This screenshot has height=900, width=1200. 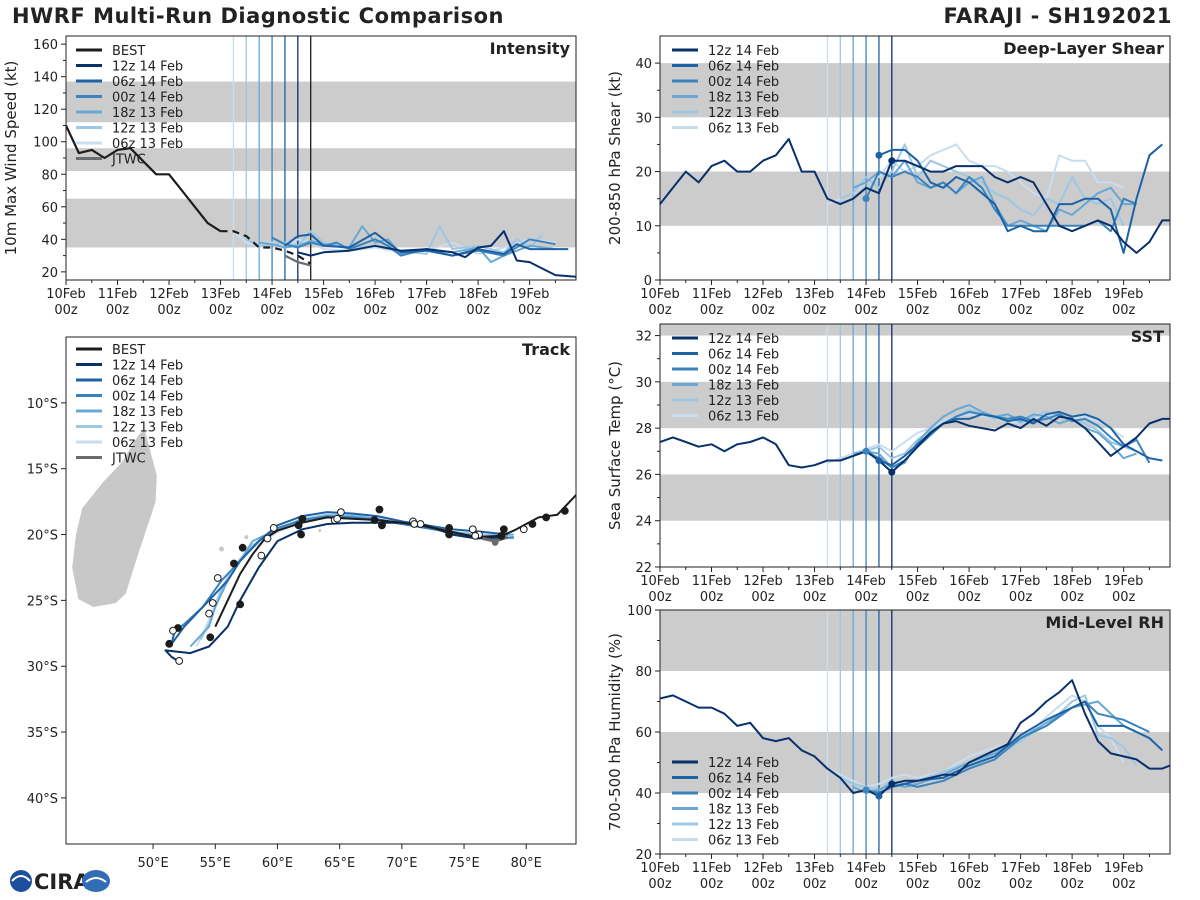 What do you see at coordinates (660, 597) in the screenshot?
I see `sst-xtick-hour-0: 00z` at bounding box center [660, 597].